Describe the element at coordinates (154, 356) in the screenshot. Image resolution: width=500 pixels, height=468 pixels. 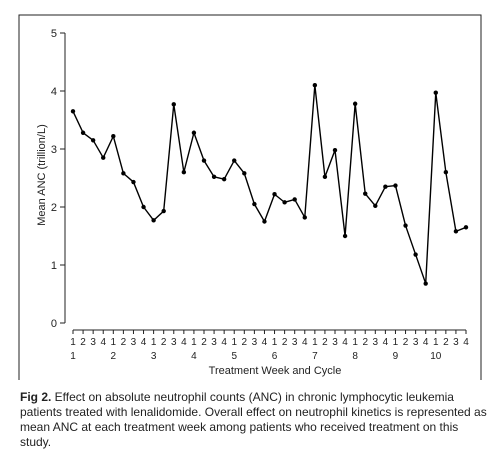
I see `x-tick-label-cycle: 3` at that location.